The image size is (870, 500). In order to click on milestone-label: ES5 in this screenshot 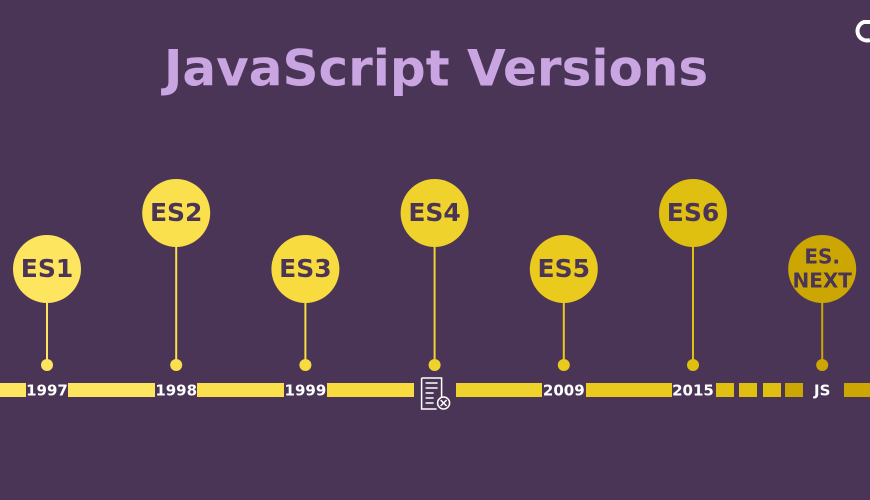, I will do `click(564, 268)`.